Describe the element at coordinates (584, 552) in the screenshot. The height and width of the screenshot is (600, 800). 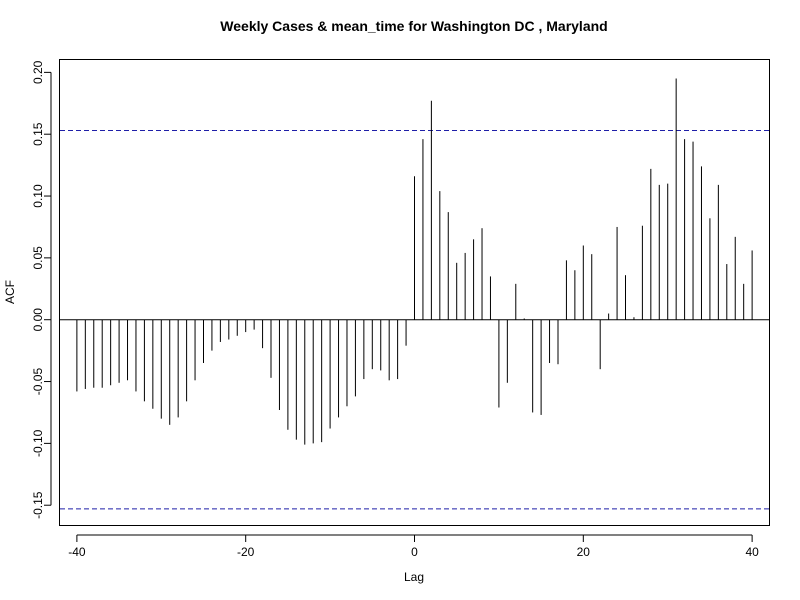
I see `x-tick-label: 20` at that location.